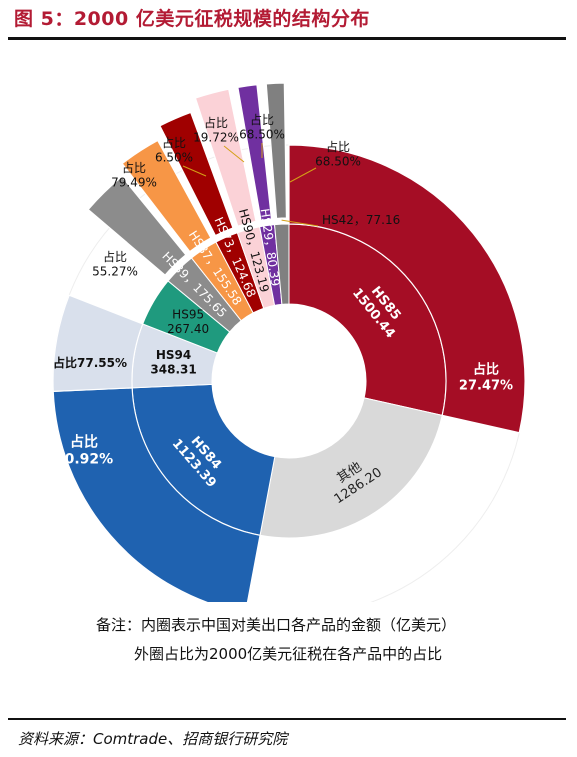  Describe the element at coordinates (137, 225) in the screenshot. I see `outer-slice-HS39` at that location.